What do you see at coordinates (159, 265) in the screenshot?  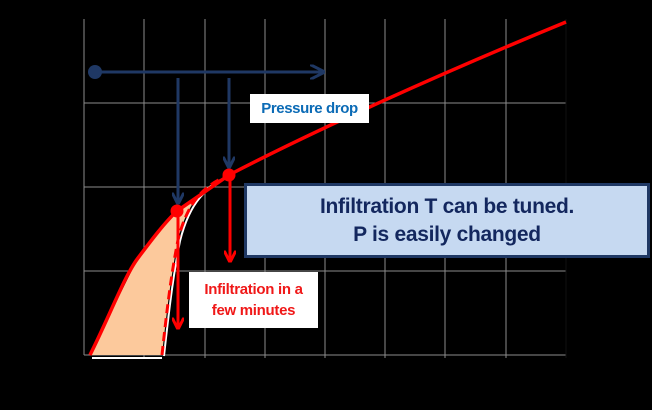 I see `infiltration-region` at bounding box center [159, 265].